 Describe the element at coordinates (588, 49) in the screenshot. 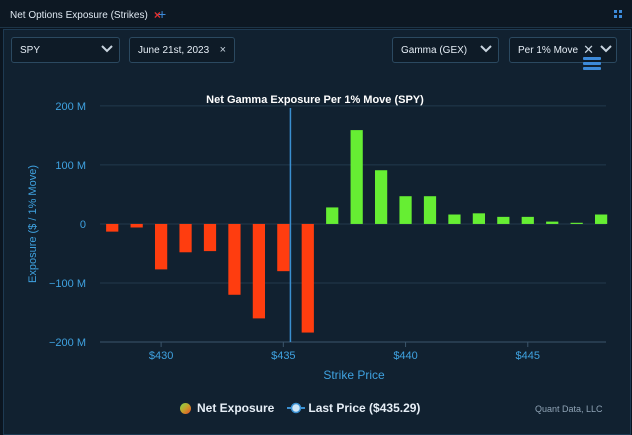

I see `clear-mode-icon: ✕` at that location.